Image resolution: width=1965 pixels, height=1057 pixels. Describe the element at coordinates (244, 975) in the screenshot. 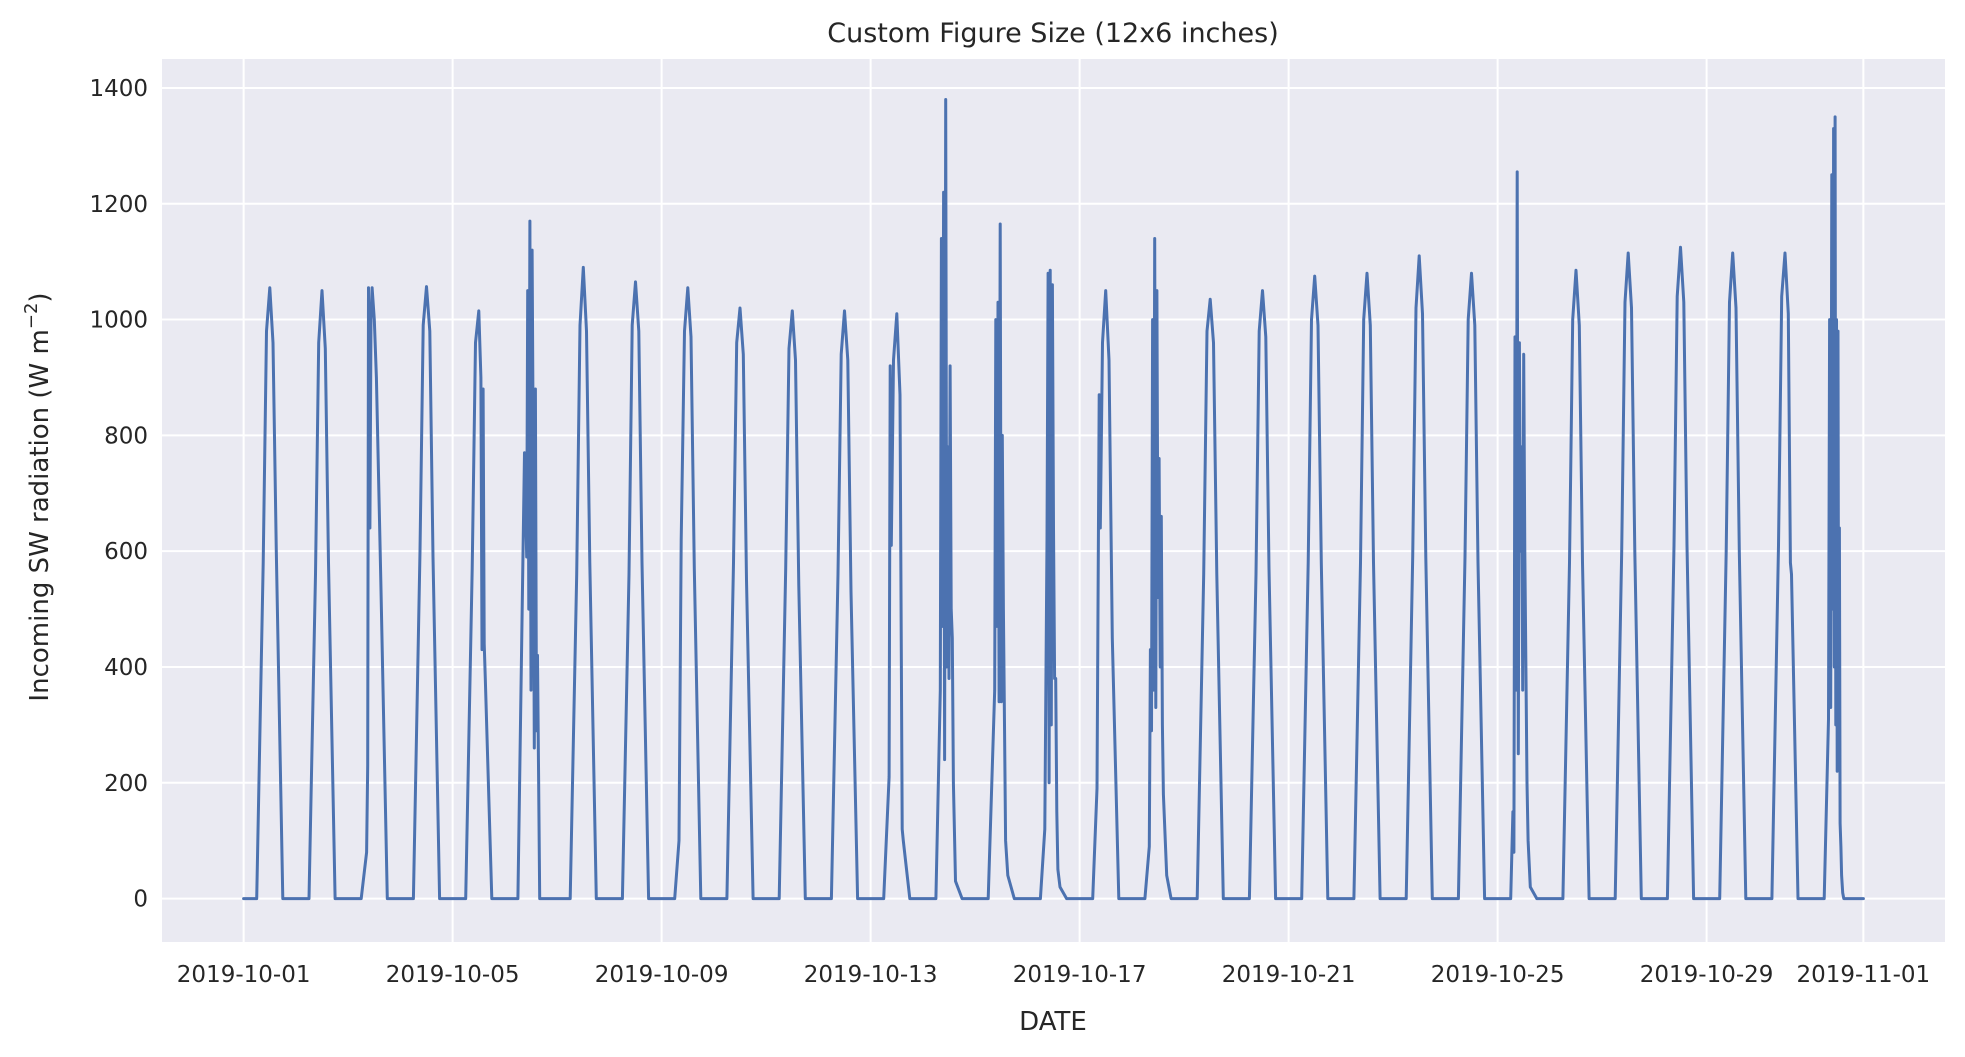

I see `x-tick-label: 2019-10-01` at that location.